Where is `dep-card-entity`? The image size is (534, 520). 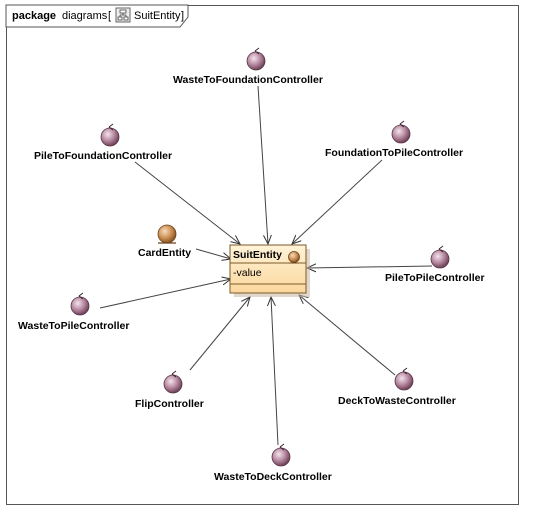 dep-card-entity is located at coordinates (213, 253).